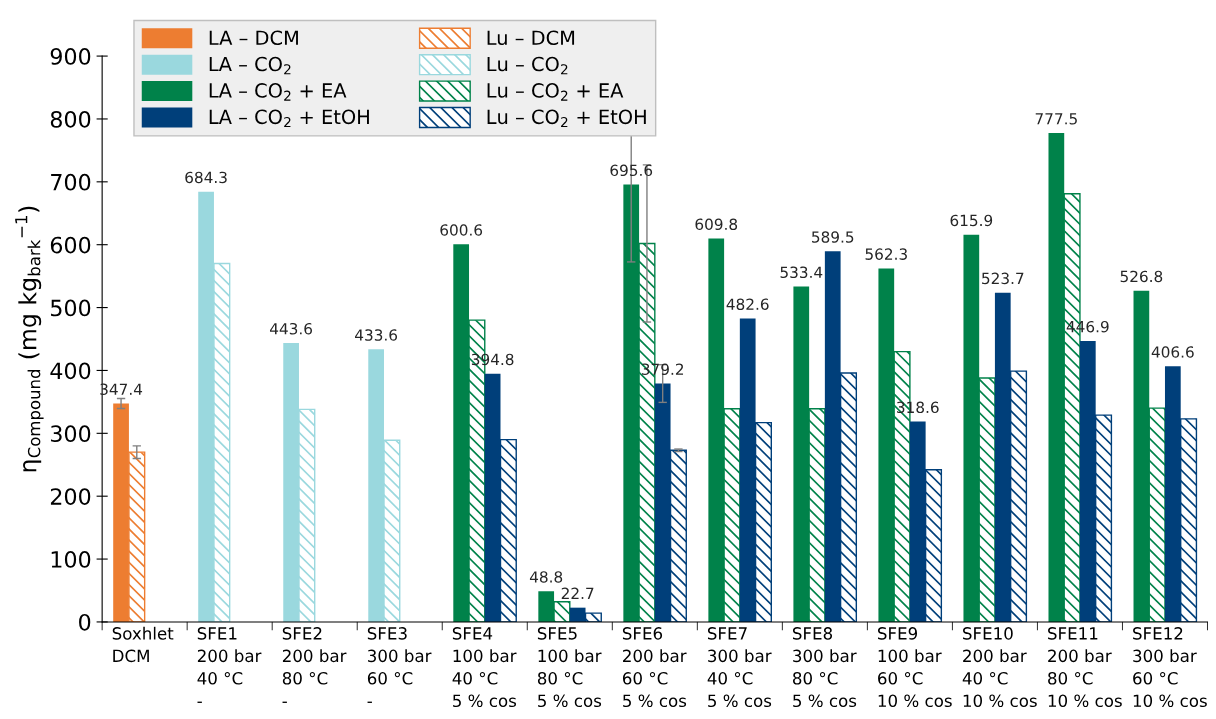  What do you see at coordinates (1003, 278) in the screenshot?
I see `data-label: 523.7` at bounding box center [1003, 278].